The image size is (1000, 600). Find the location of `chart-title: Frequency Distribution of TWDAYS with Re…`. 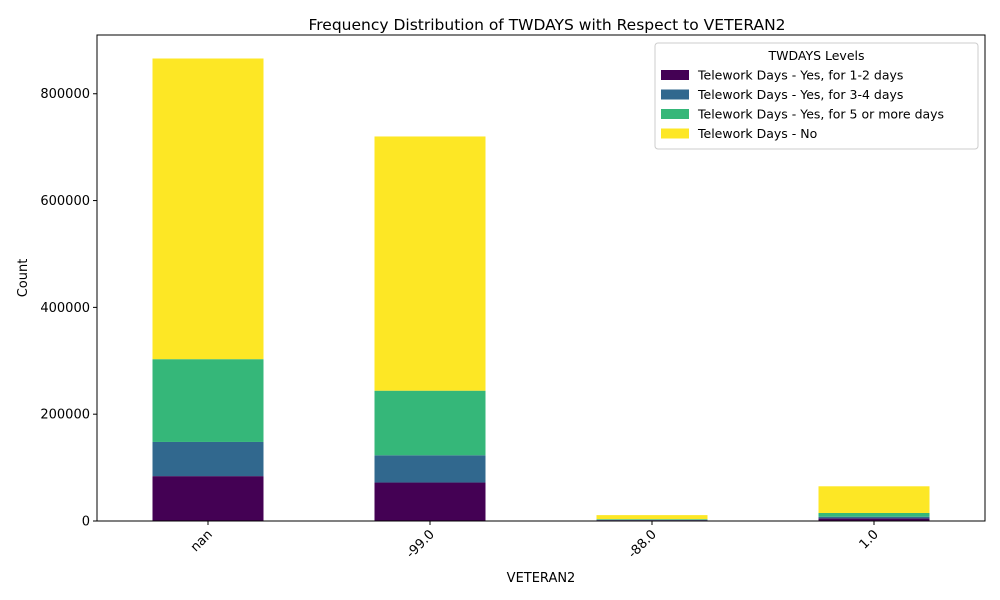

chart-title: Frequency Distribution of TWDAYS with Re… is located at coordinates (546, 25).